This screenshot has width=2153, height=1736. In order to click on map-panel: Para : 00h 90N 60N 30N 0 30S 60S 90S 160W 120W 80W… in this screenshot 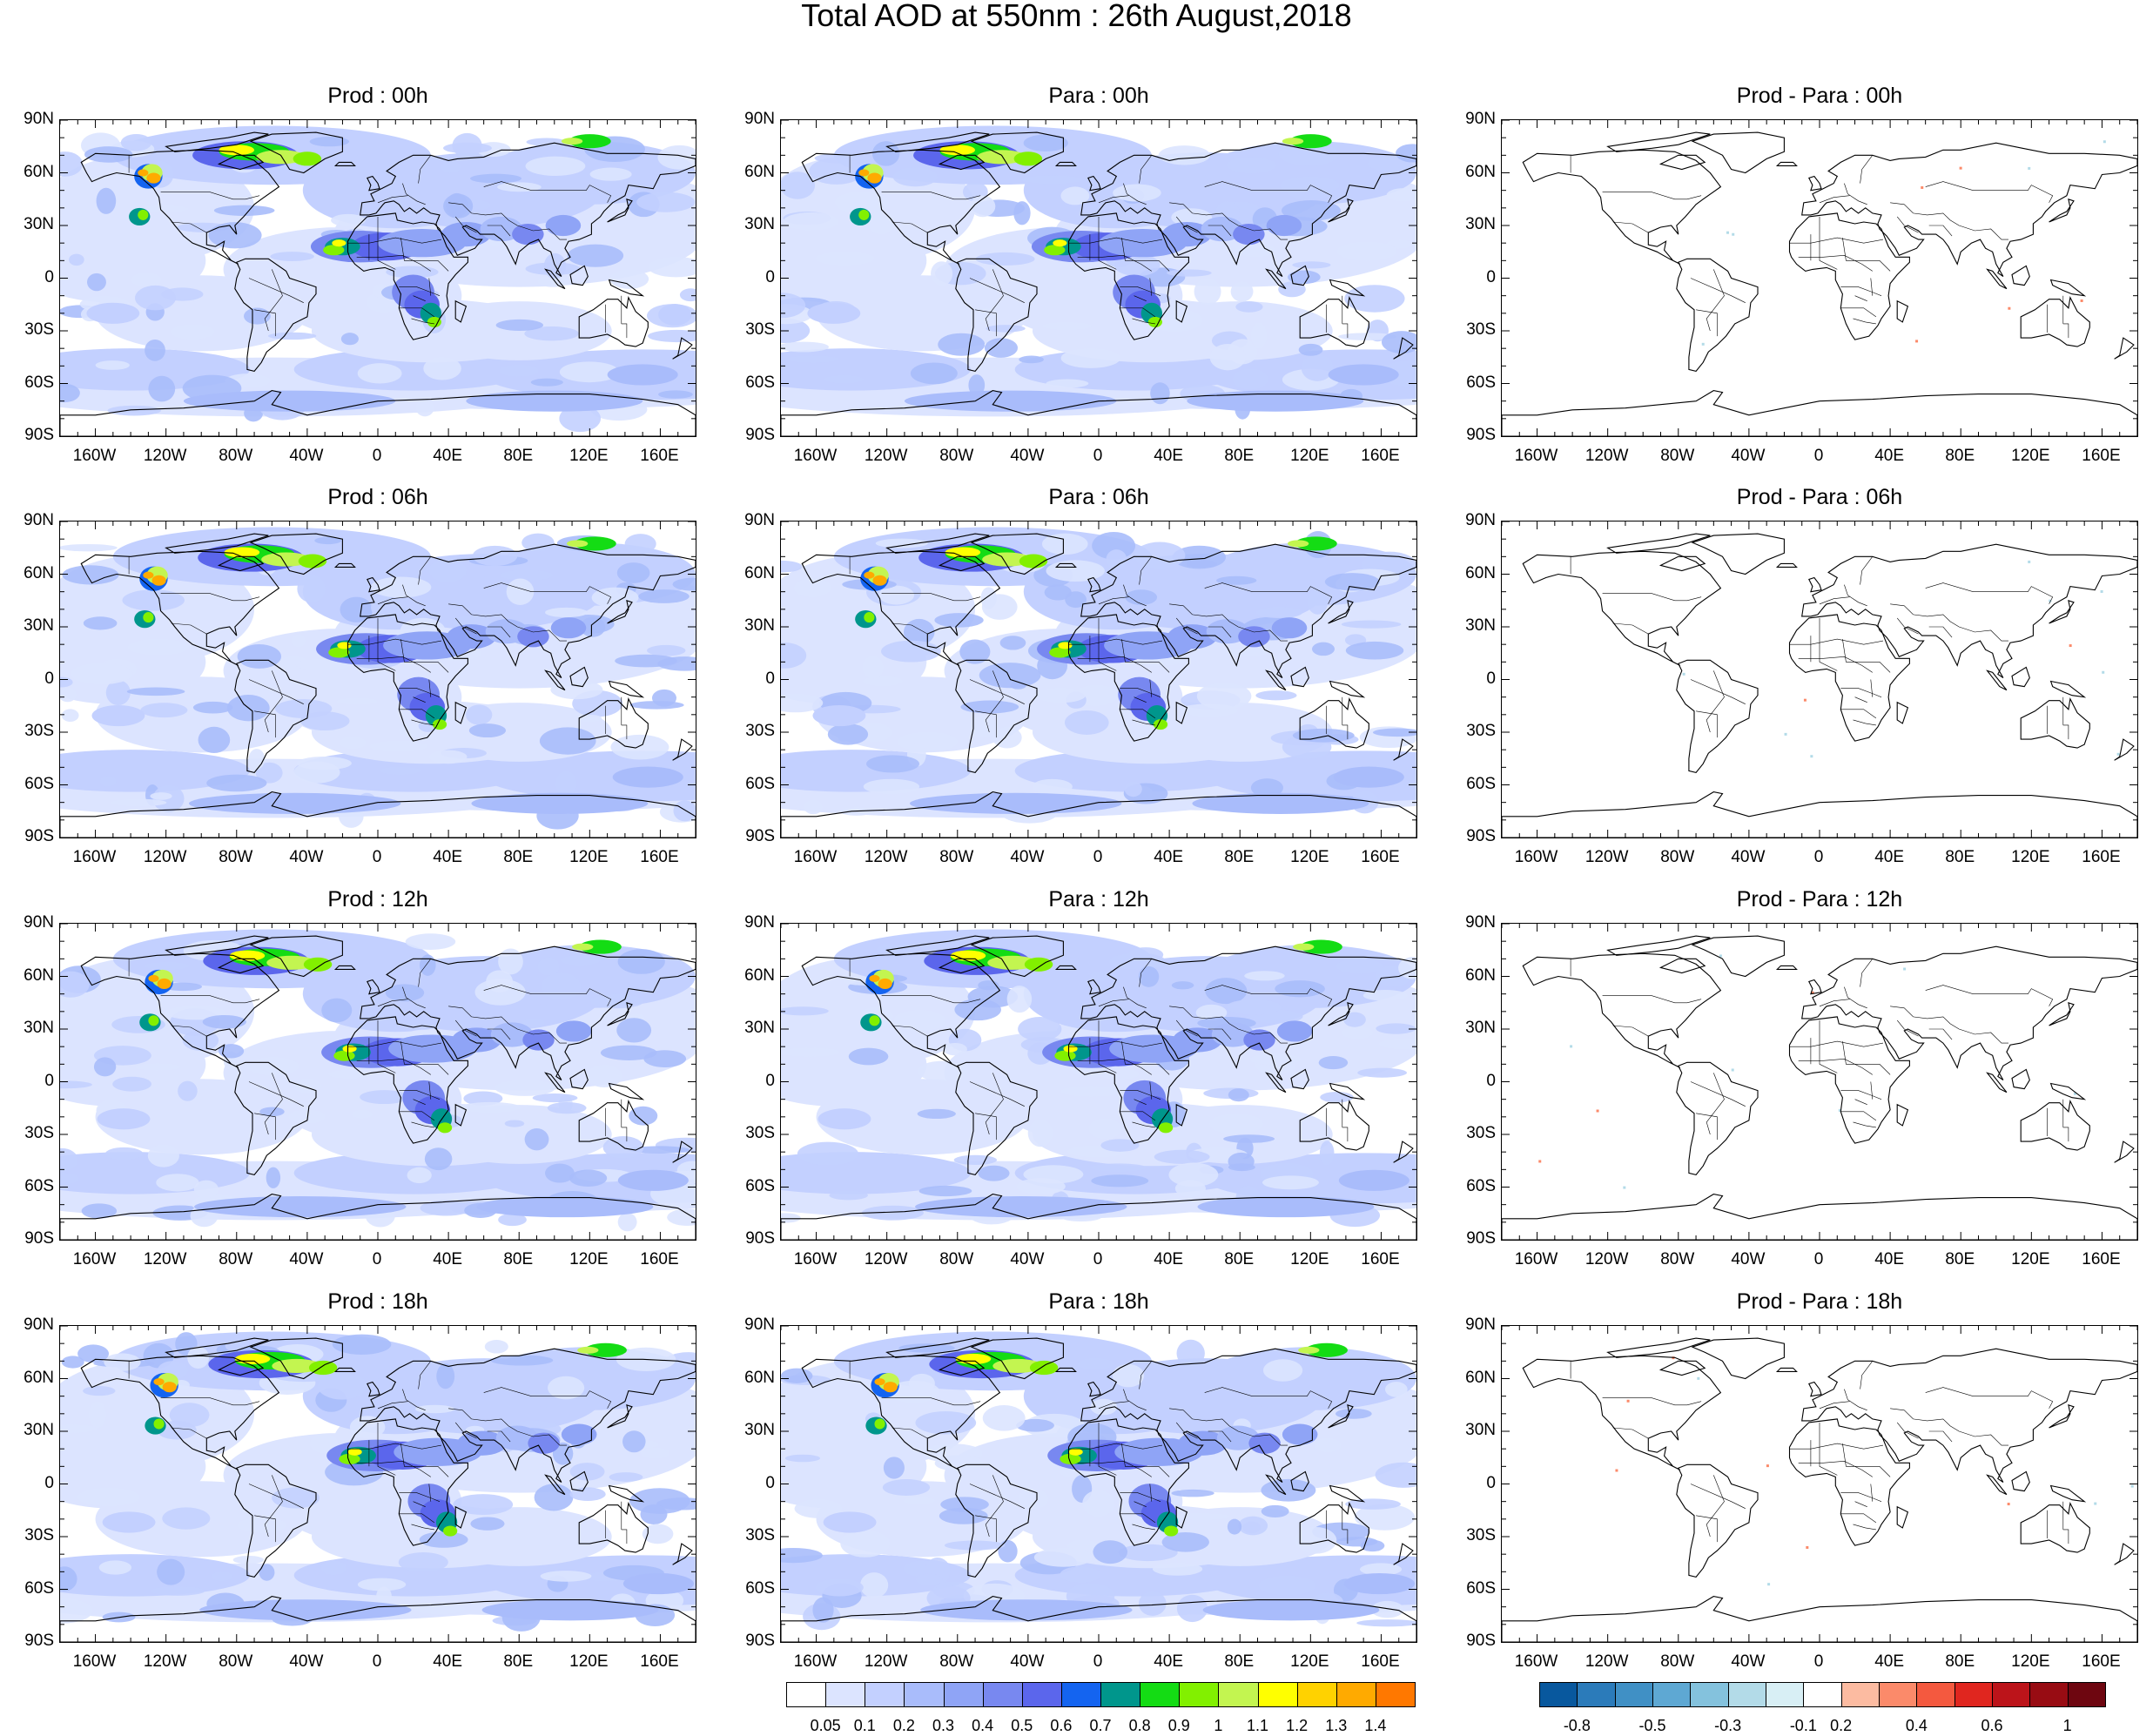, I will do `click(1080, 274)`.